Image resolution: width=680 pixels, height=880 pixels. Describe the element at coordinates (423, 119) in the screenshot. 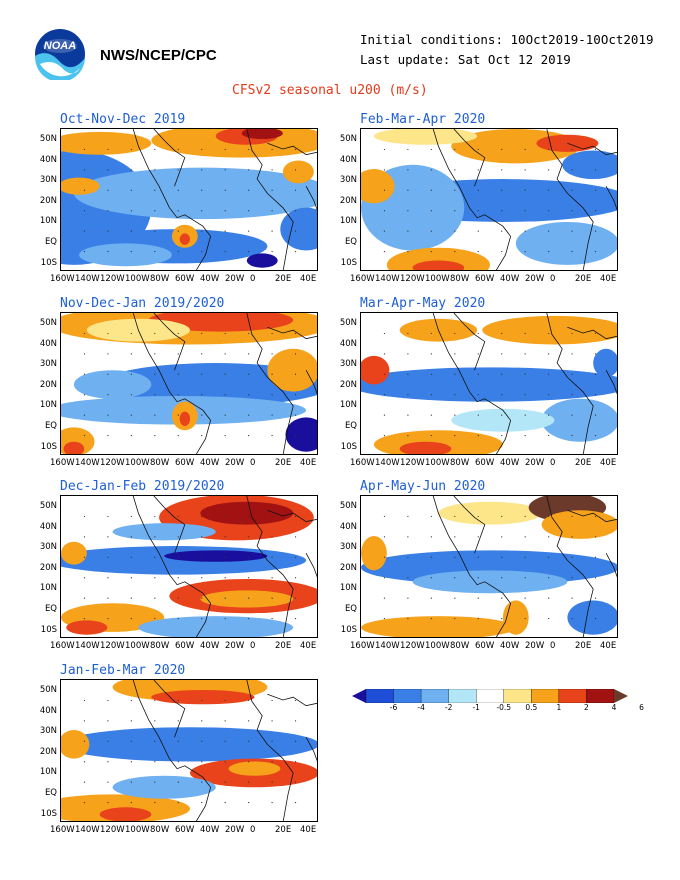

I see `panel-title: Feb-Mar-Apr 2020` at that location.